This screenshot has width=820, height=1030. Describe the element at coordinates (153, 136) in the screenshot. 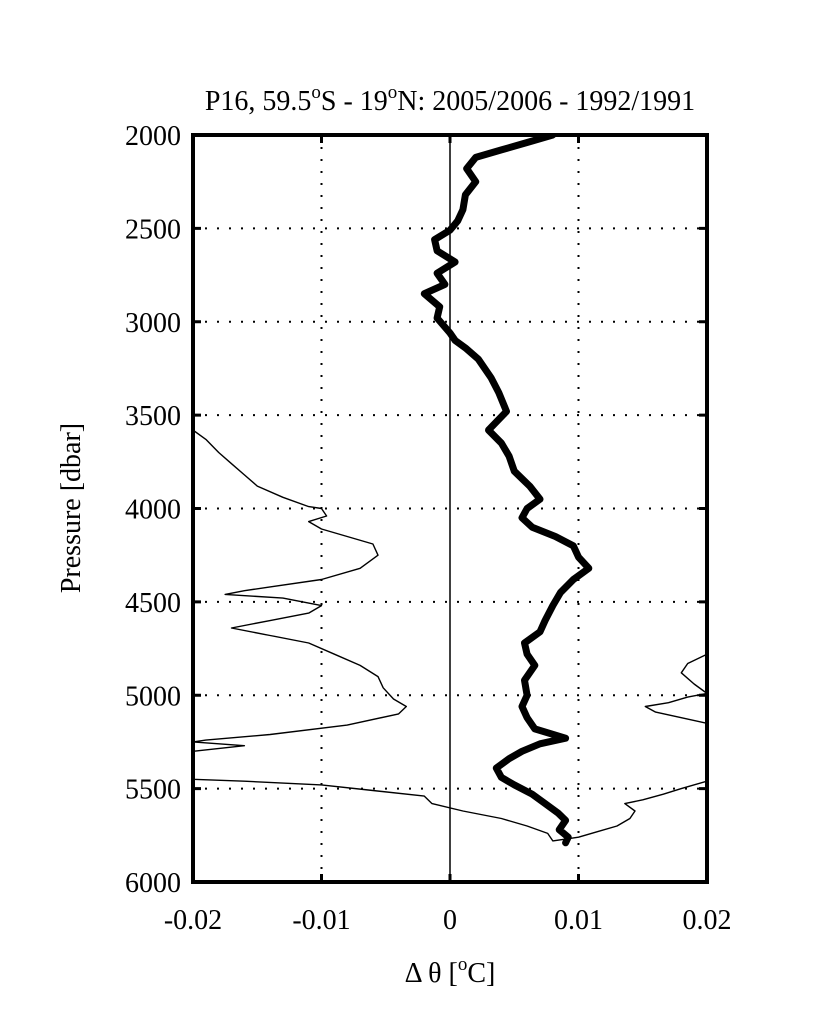

I see `y-tick-label: 2000` at that location.